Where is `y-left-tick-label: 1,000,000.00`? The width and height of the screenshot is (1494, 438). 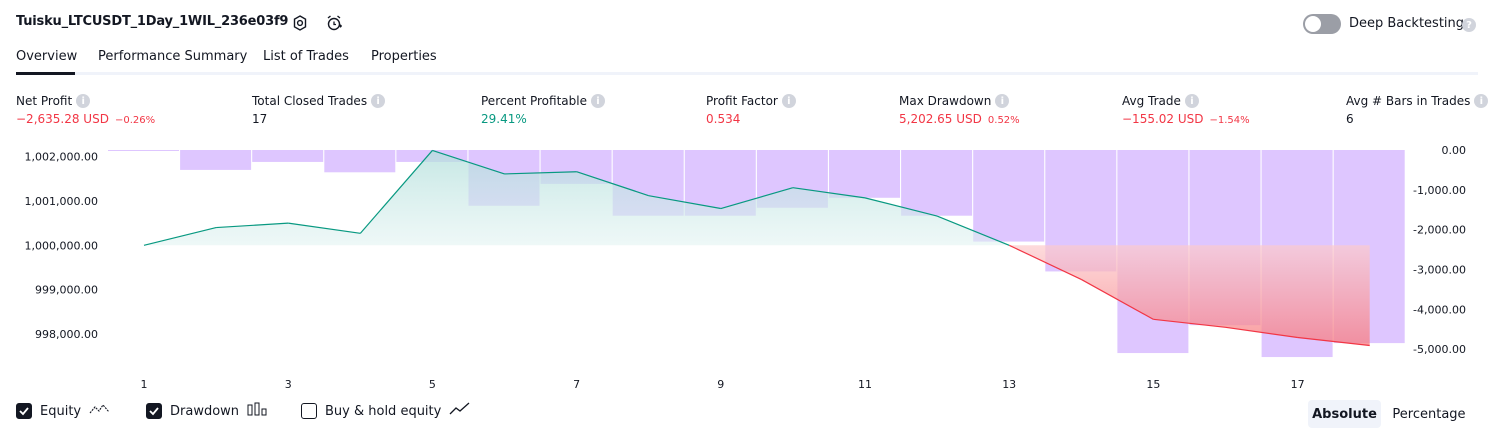
y-left-tick-label: 1,000,000.00 is located at coordinates (61, 245).